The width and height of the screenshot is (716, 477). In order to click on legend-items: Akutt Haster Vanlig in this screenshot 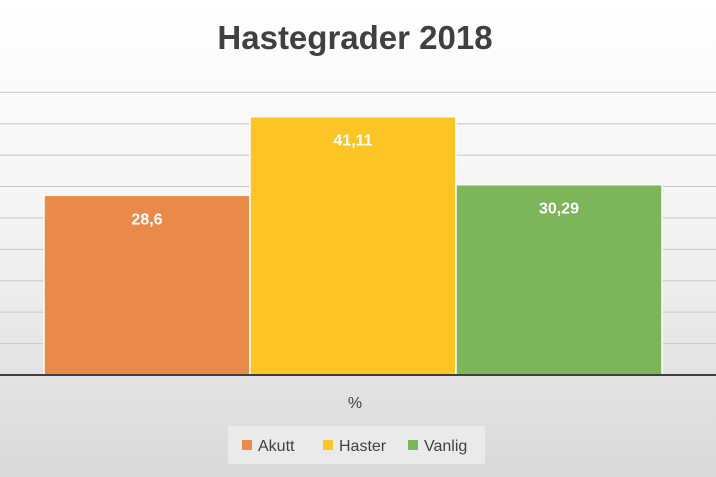, I will do `click(354, 446)`.